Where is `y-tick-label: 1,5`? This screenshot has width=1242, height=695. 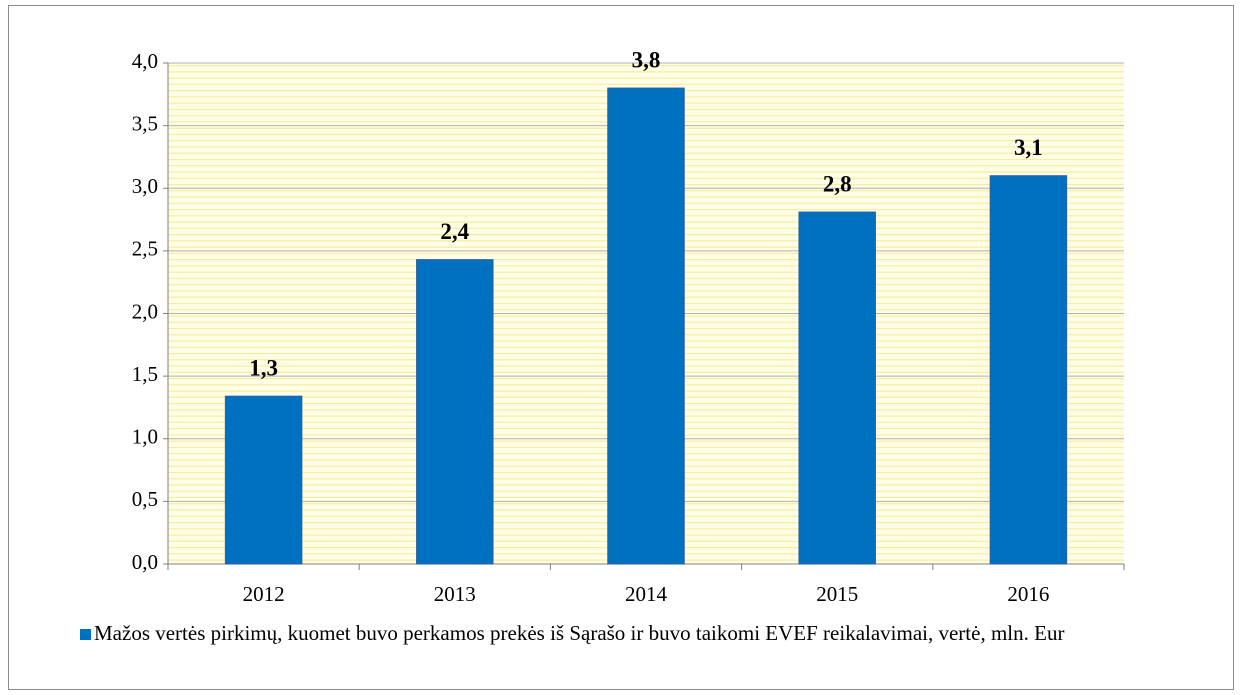
y-tick-label: 1,5 is located at coordinates (145, 374).